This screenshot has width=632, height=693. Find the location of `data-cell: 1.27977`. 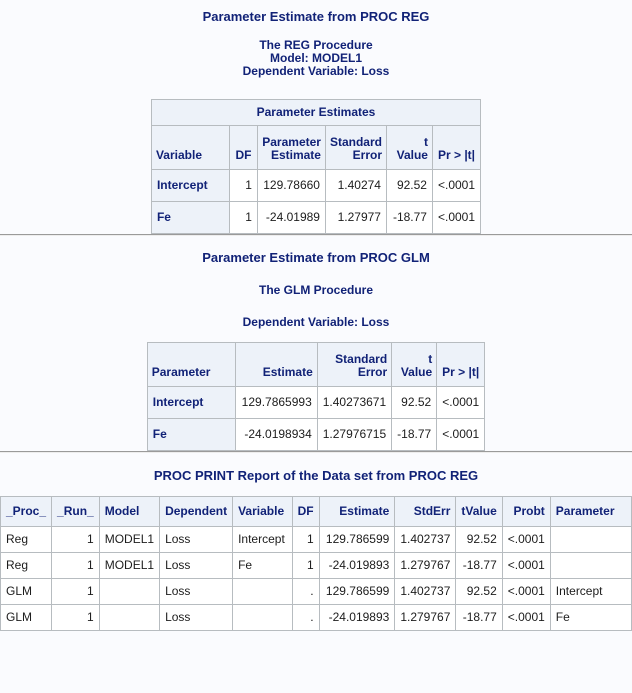

data-cell: 1.27977 is located at coordinates (355, 217).